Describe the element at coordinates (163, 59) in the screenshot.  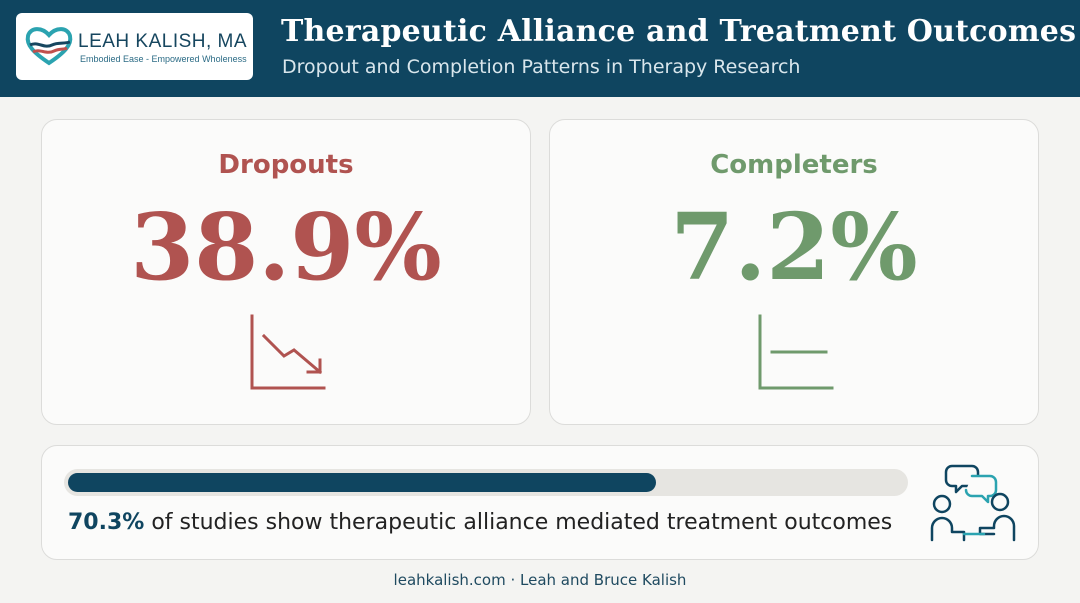
I see `logo-tagline: Embodied Ease - Empowered Wholeness` at that location.